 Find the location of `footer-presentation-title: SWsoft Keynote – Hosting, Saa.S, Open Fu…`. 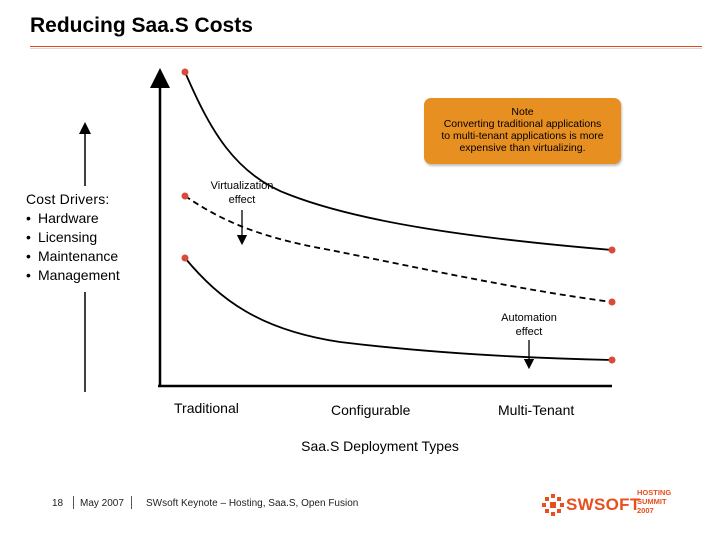

footer-presentation-title: SWsoft Keynote – Hosting, Saa.S, Open Fu… is located at coordinates (252, 503).